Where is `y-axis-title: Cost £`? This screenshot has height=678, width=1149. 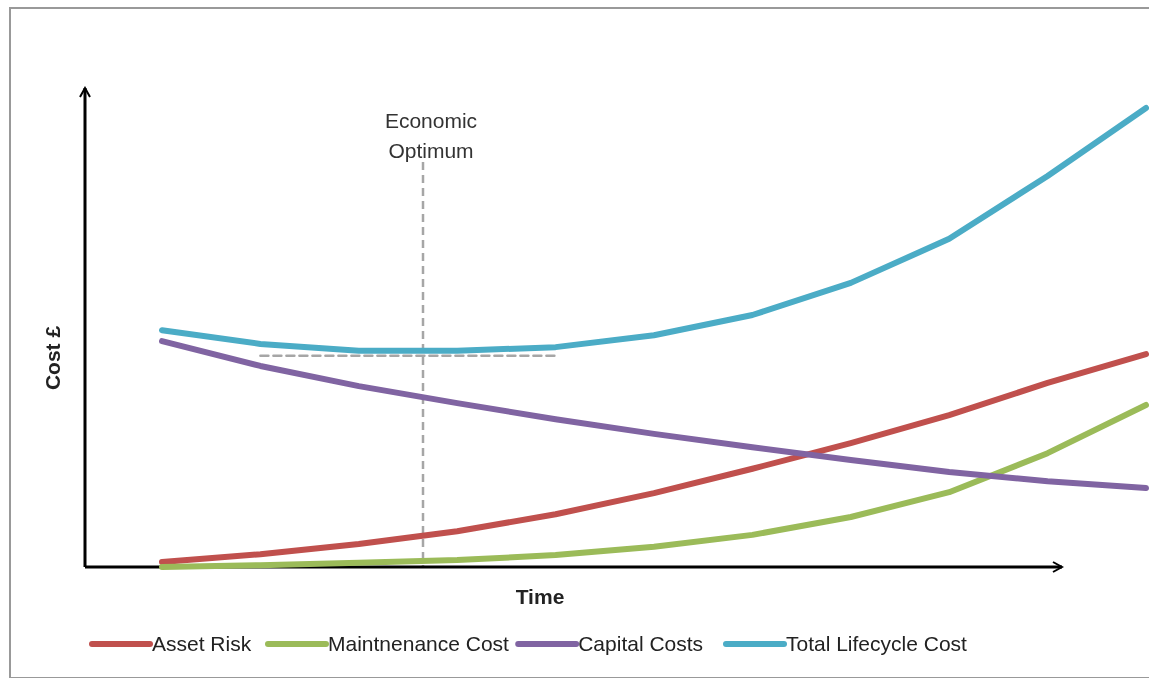
y-axis-title: Cost £ is located at coordinates (52, 358).